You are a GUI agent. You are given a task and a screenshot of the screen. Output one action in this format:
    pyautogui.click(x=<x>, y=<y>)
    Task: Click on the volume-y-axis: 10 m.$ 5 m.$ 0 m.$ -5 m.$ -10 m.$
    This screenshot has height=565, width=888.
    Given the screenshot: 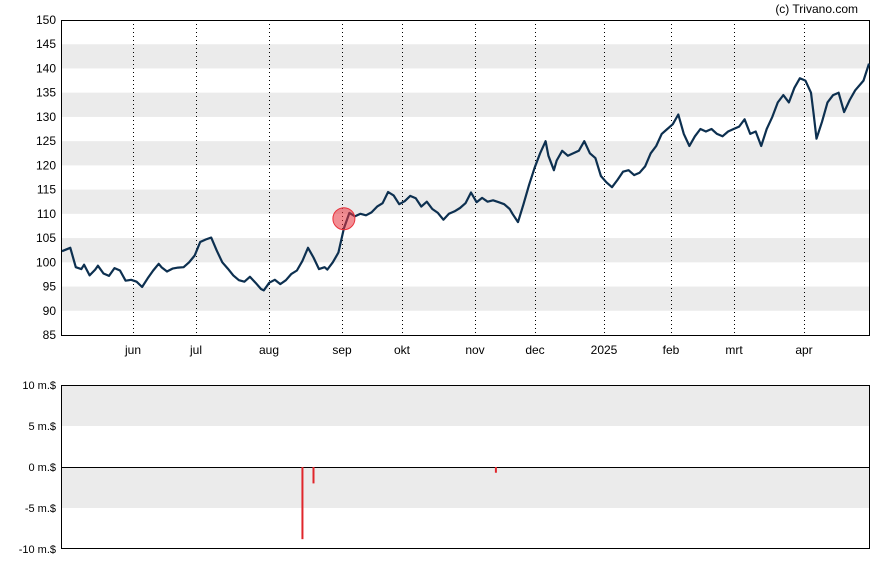 What is the action you would take?
    pyautogui.click(x=37, y=468)
    